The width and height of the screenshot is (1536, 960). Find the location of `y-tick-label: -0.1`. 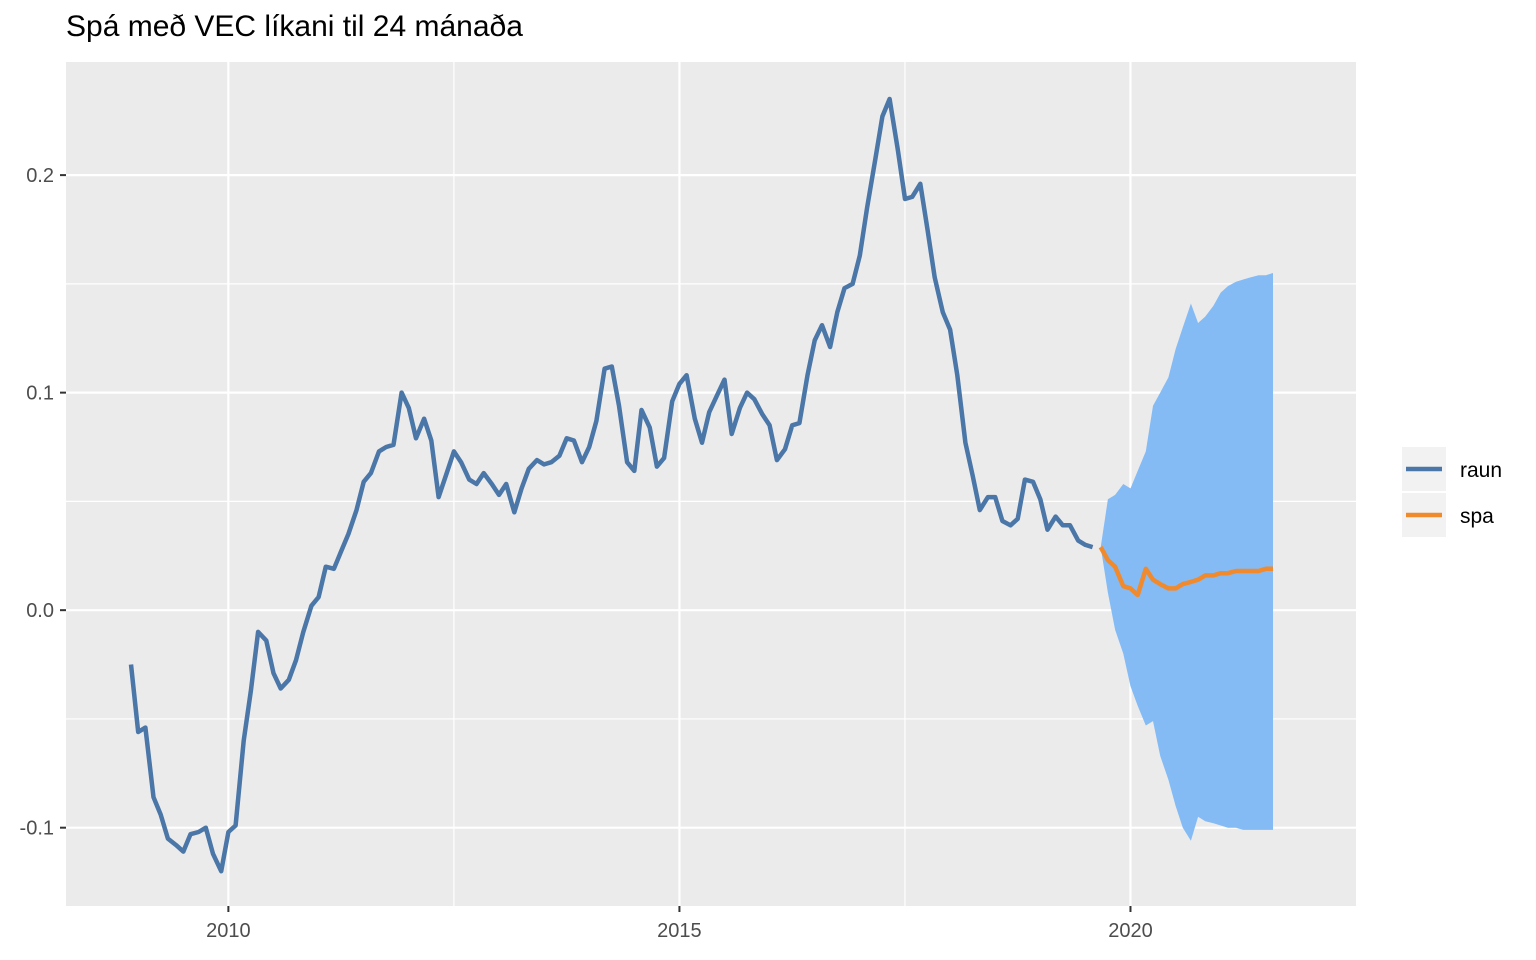

y-tick-label: -0.1 is located at coordinates (37, 829).